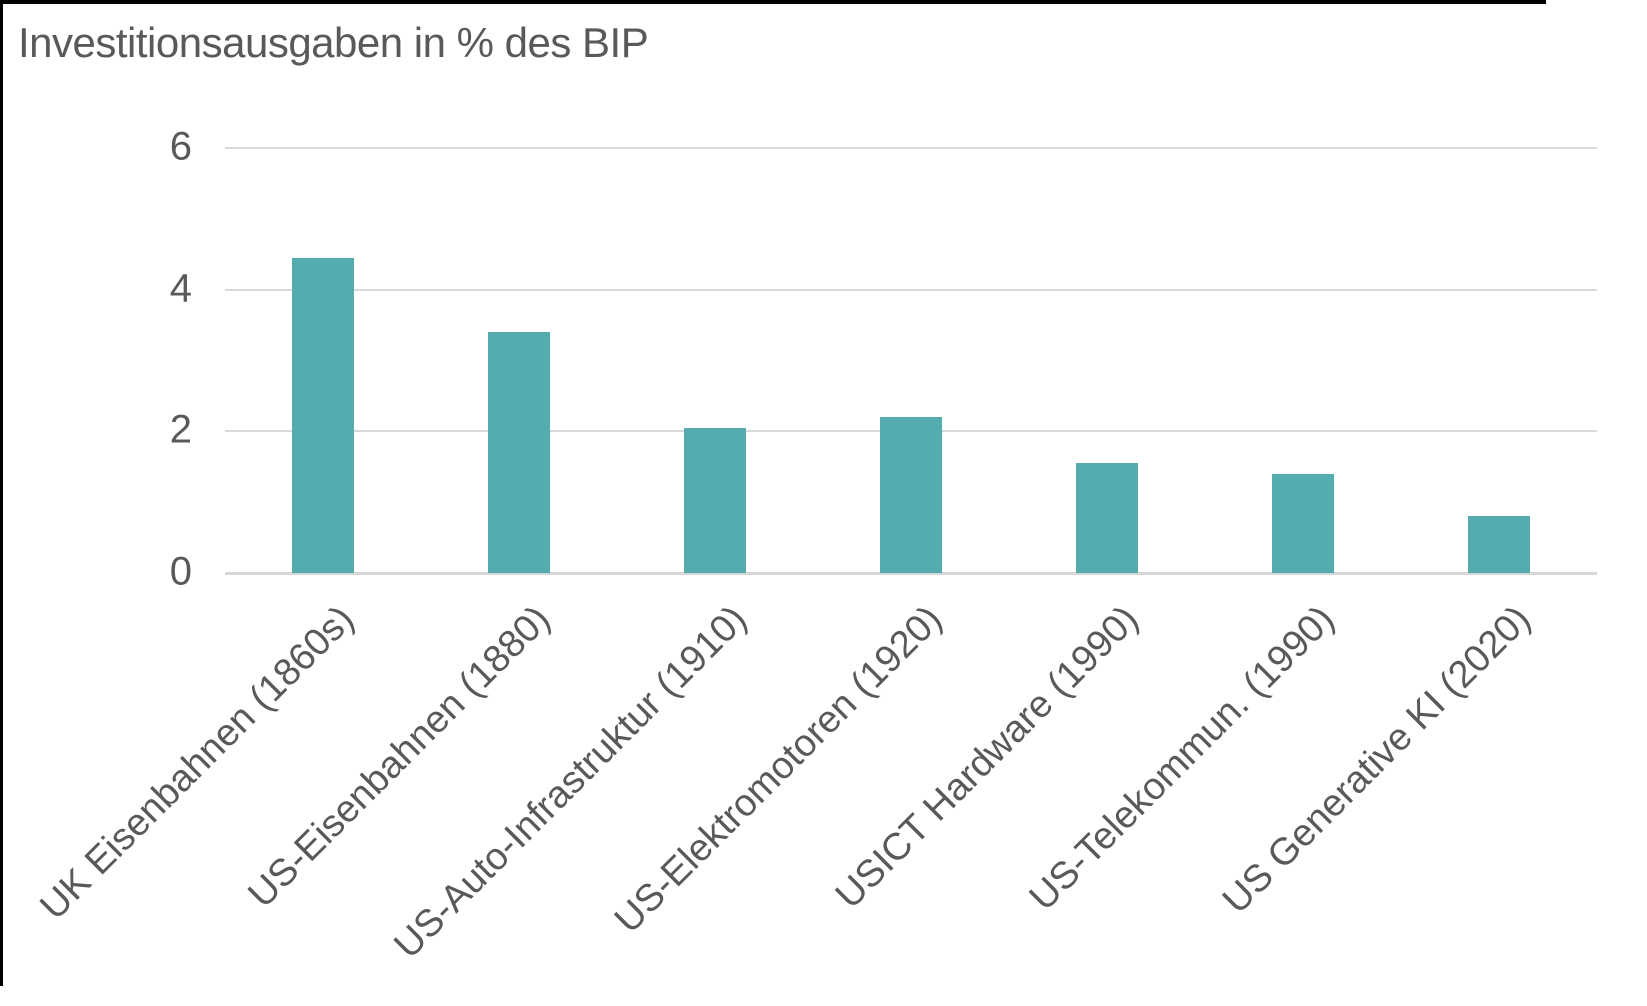  Describe the element at coordinates (773, 2) in the screenshot. I see `canvas-top-border` at that location.